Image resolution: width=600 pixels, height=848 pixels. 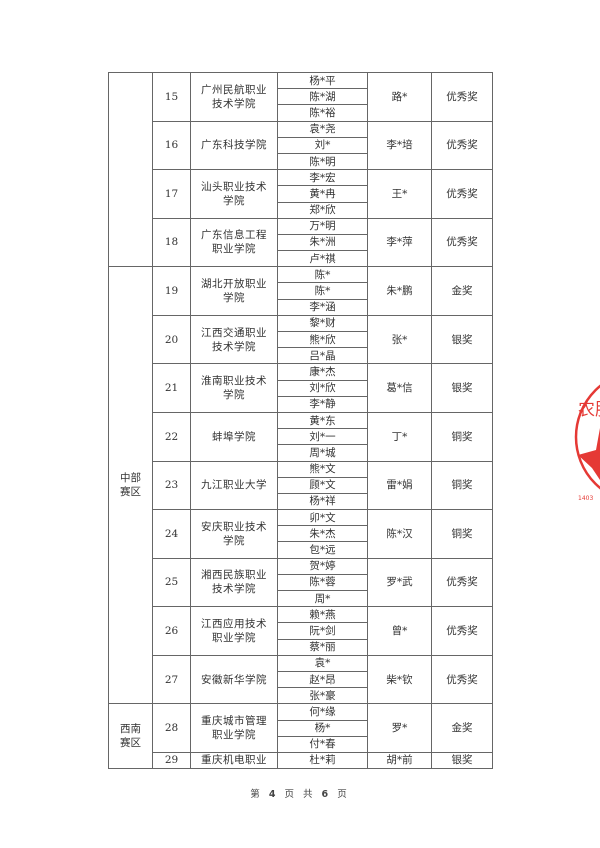 I want to click on student-name: 黄*冉, so click(x=322, y=194).